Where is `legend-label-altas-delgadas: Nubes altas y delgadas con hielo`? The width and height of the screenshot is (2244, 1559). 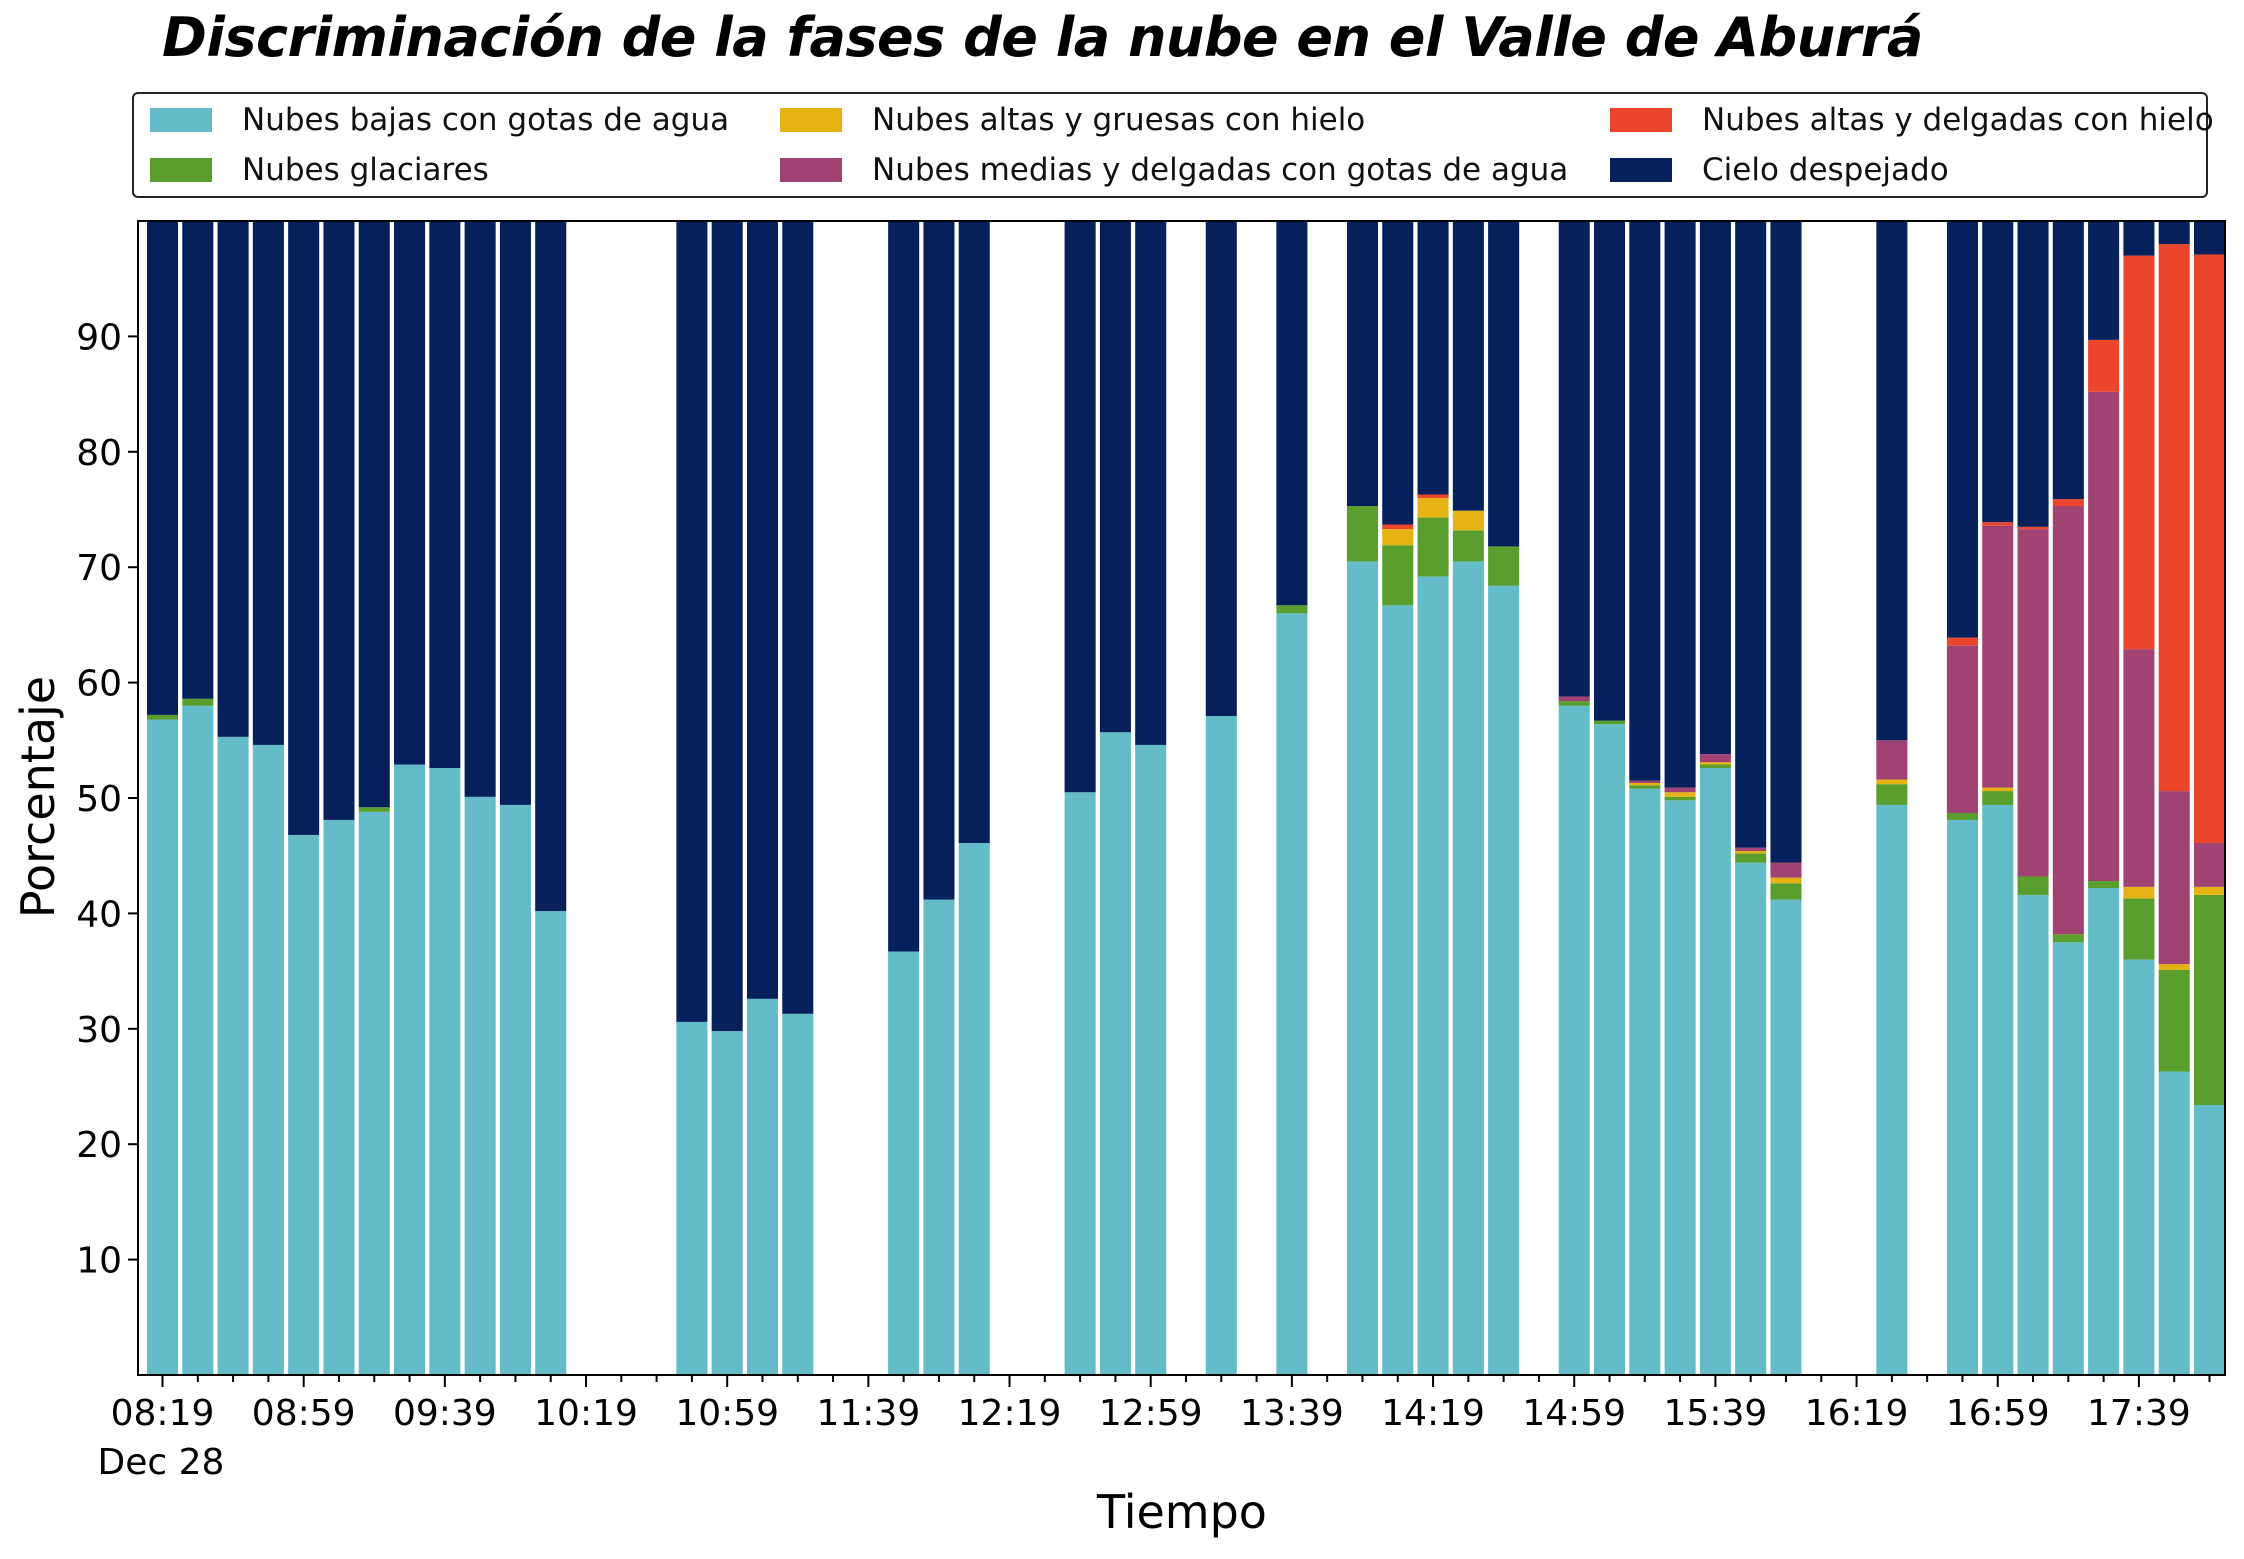 legend-label-altas-delgadas: Nubes altas y delgadas con hielo is located at coordinates (1958, 120).